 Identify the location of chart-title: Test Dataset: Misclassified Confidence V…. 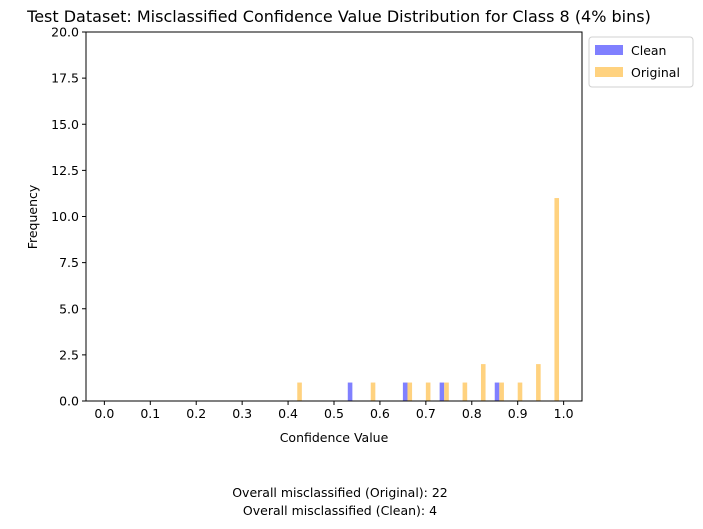
(338, 16).